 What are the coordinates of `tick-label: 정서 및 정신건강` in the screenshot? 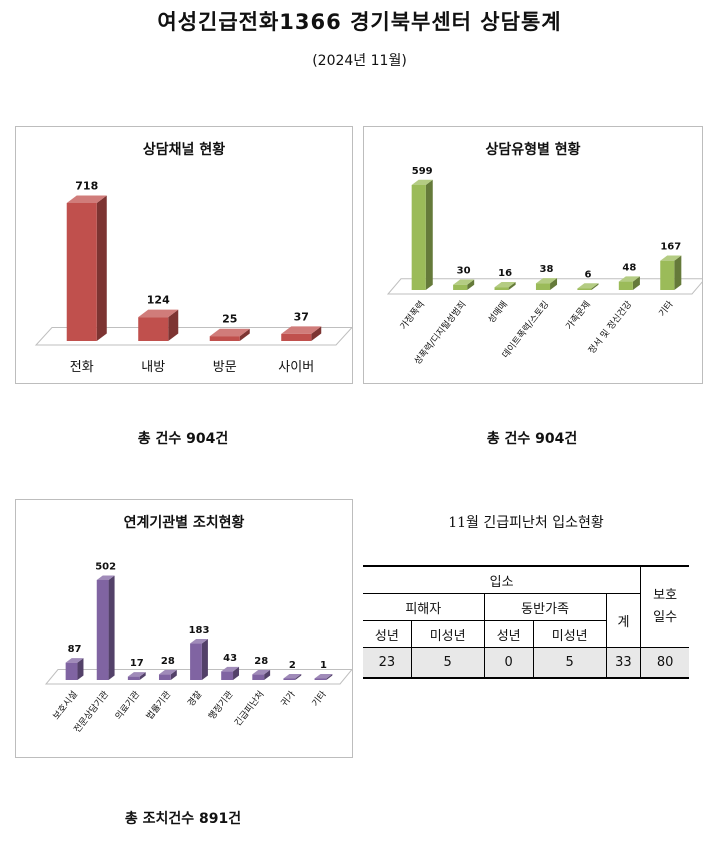 It's located at (610, 327).